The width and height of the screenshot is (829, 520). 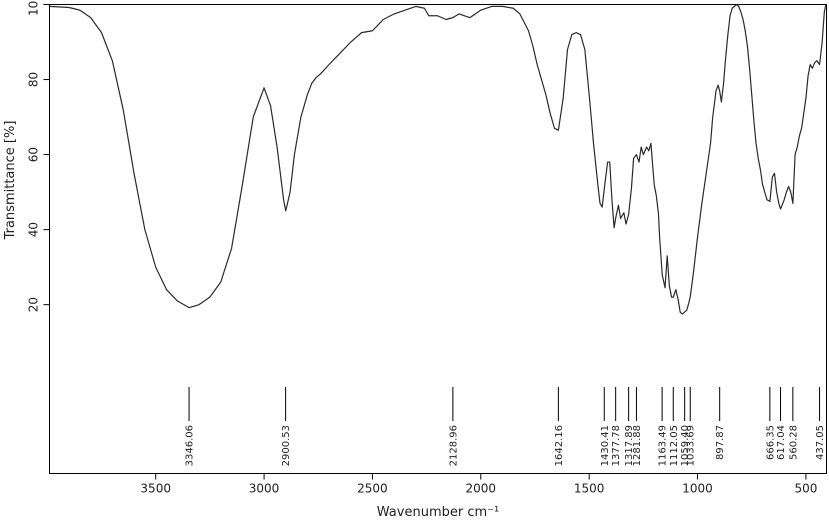 What do you see at coordinates (34, 304) in the screenshot?
I see `y-tick-label: 20` at bounding box center [34, 304].